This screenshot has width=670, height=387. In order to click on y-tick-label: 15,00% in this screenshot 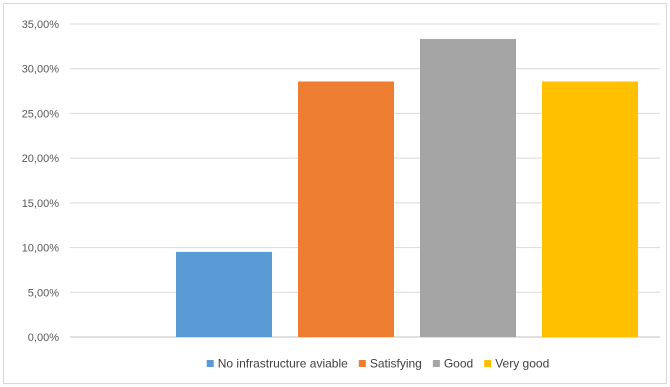, I will do `click(41, 204)`.